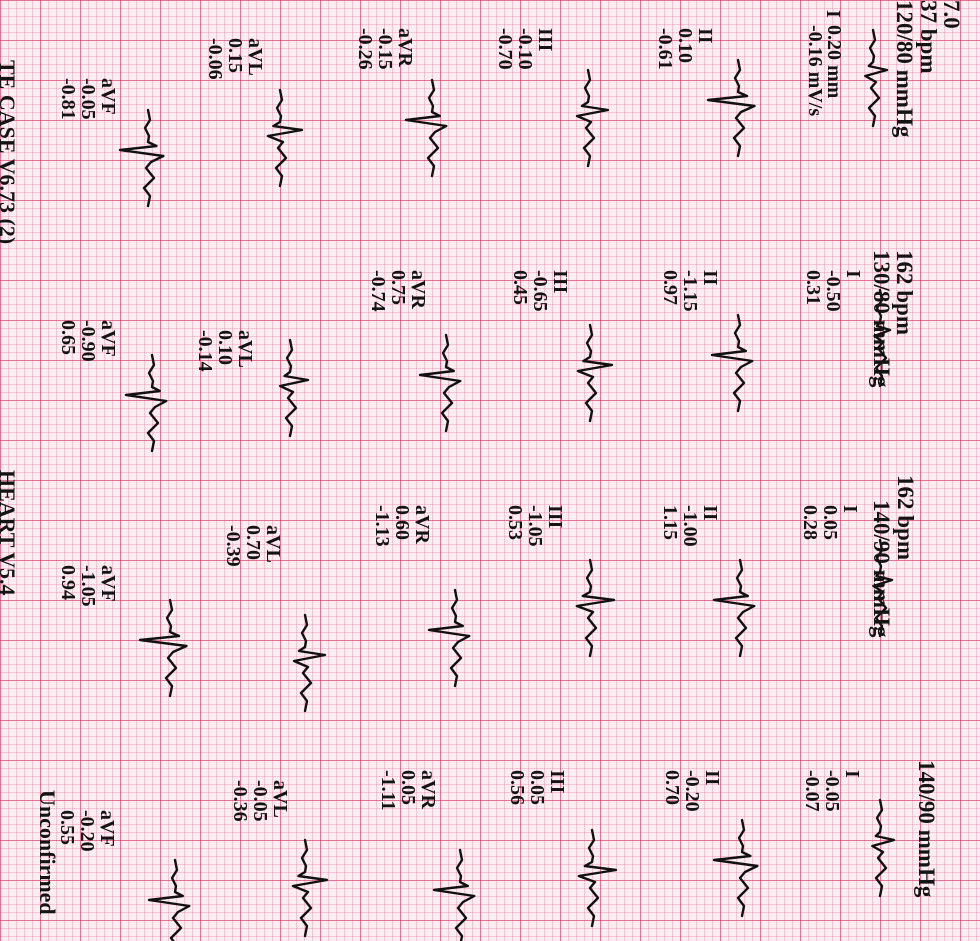  What do you see at coordinates (812, 791) in the screenshot?
I see `lead-value: -0.07` at bounding box center [812, 791].